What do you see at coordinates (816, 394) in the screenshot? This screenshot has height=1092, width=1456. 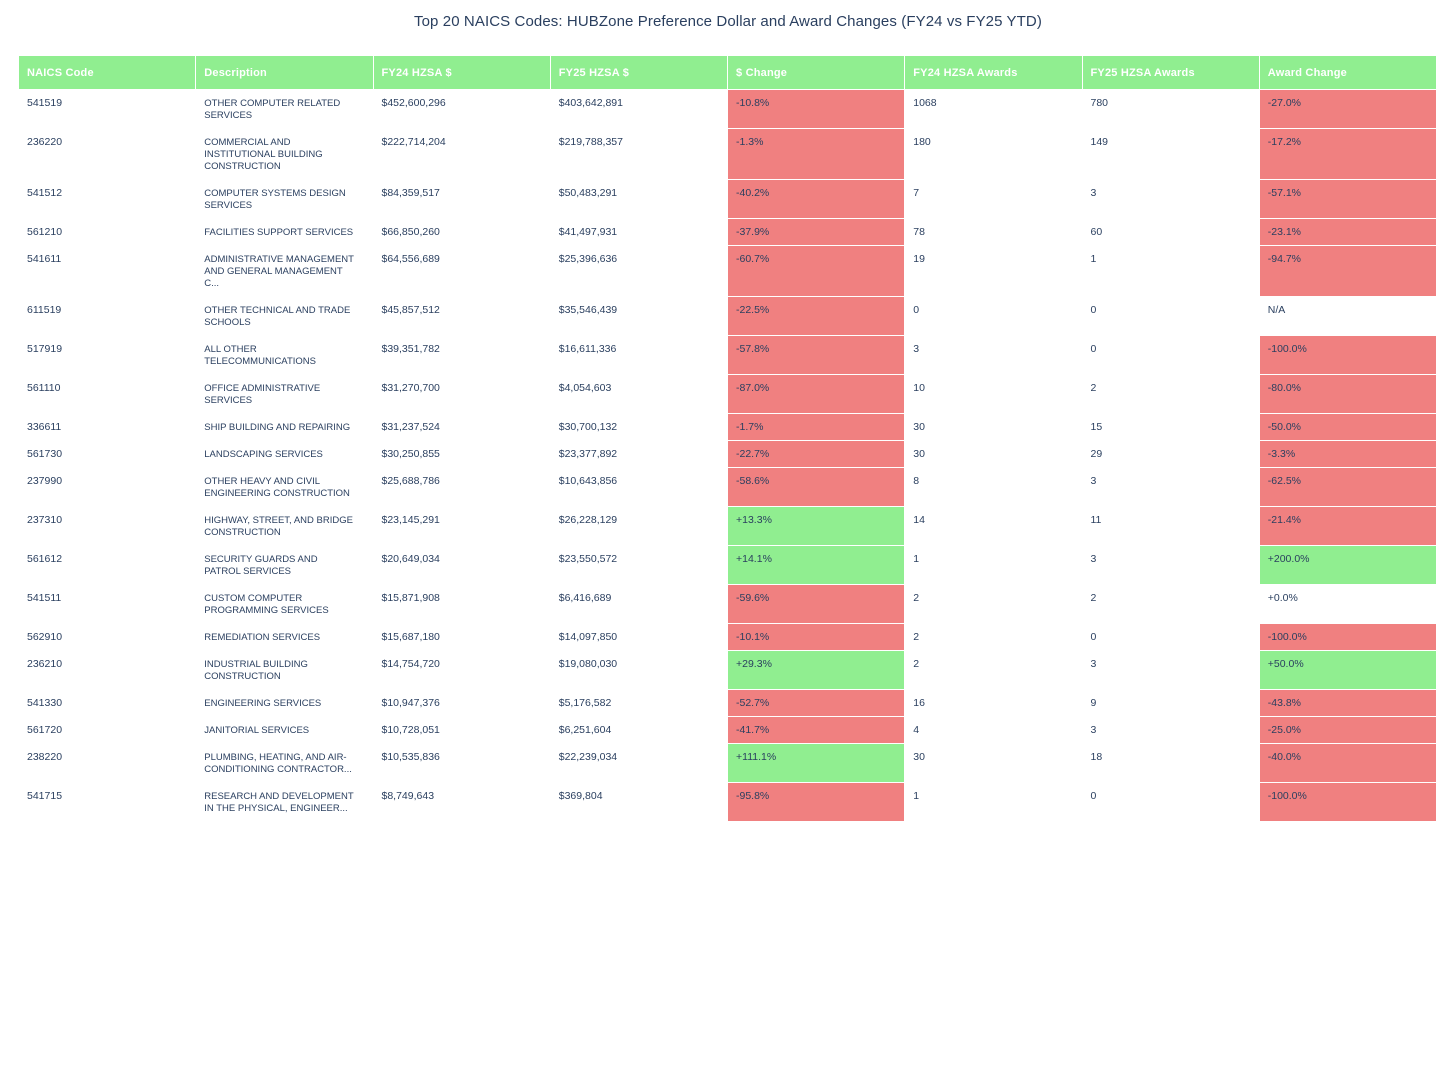 I see `dollar-change-cell: -87.0%` at bounding box center [816, 394].